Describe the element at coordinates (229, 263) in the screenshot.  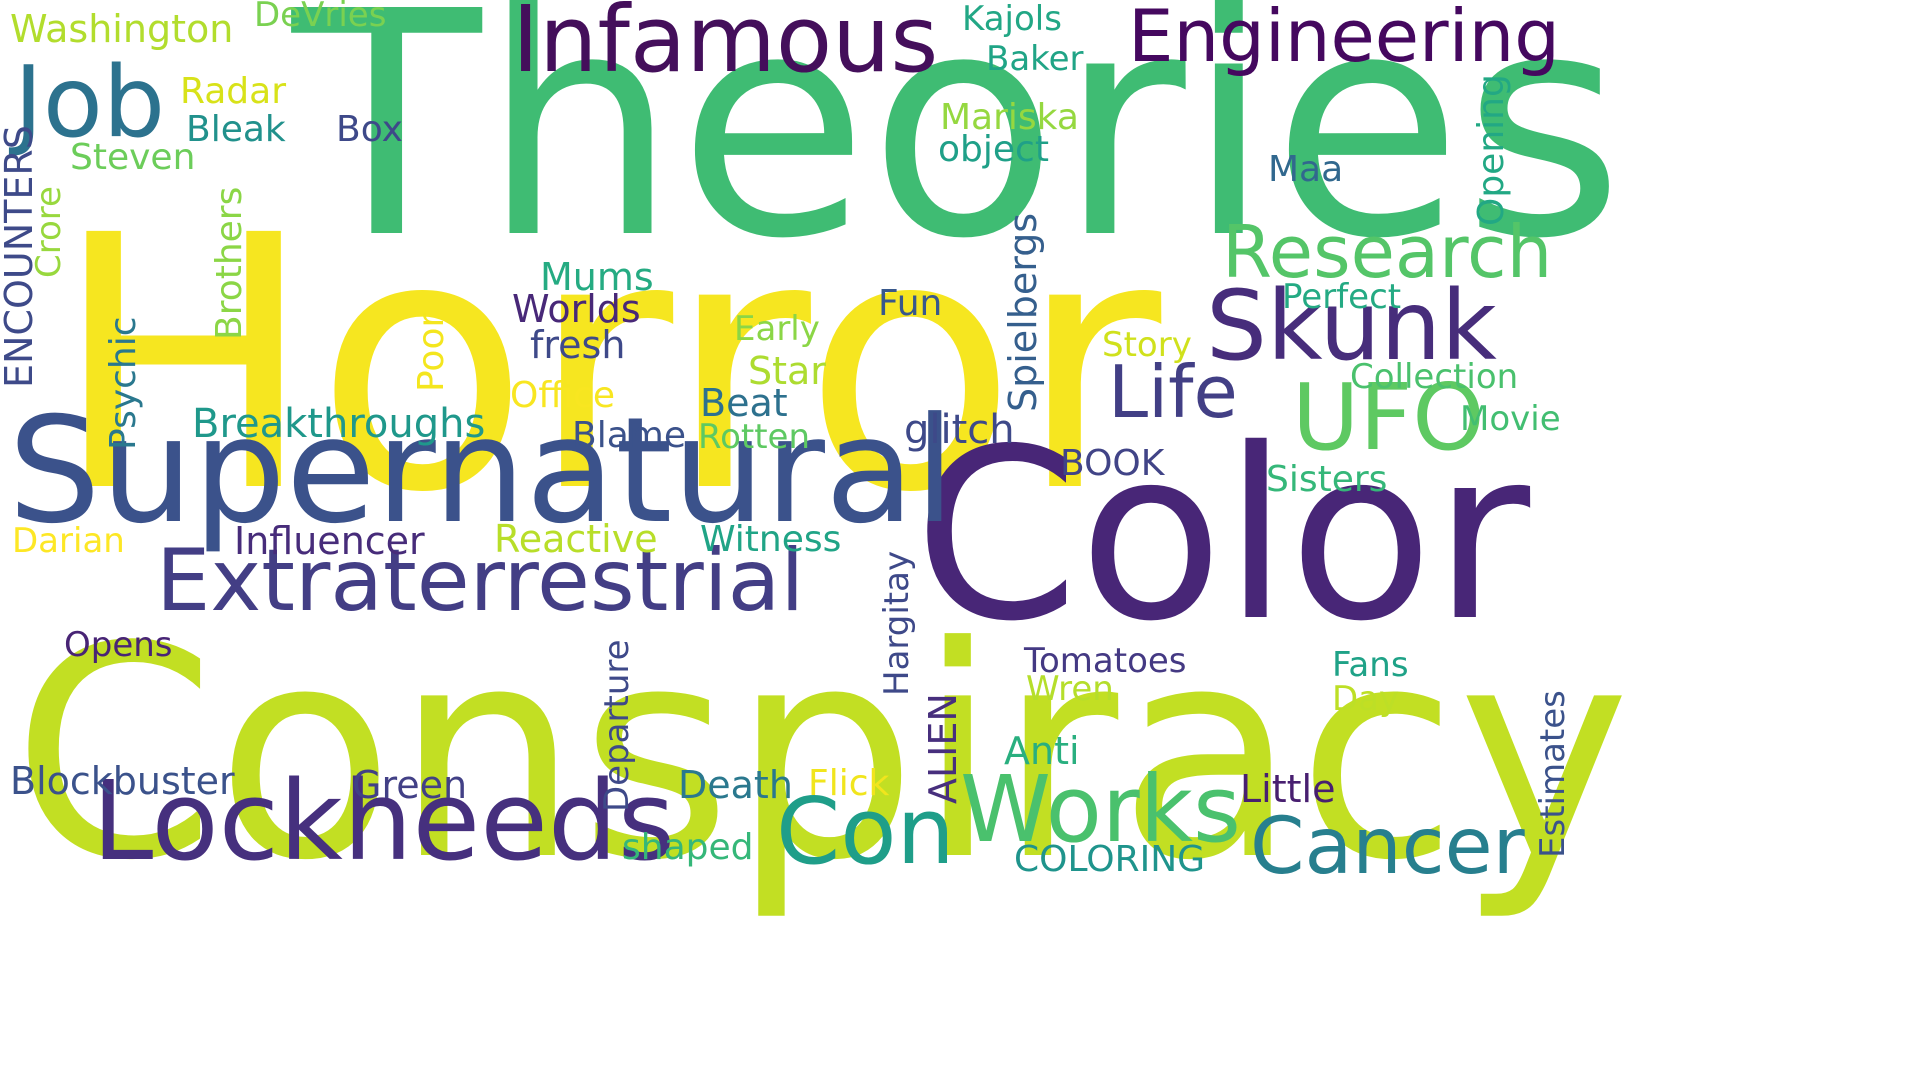
I see `word-brothers: Brothers` at that location.